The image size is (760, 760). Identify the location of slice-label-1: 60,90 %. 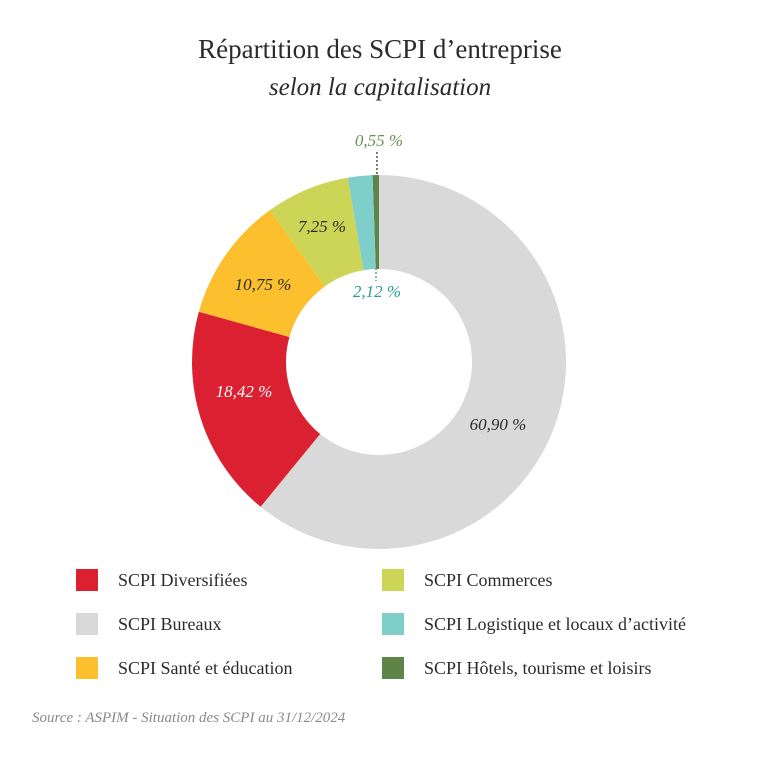
(498, 424).